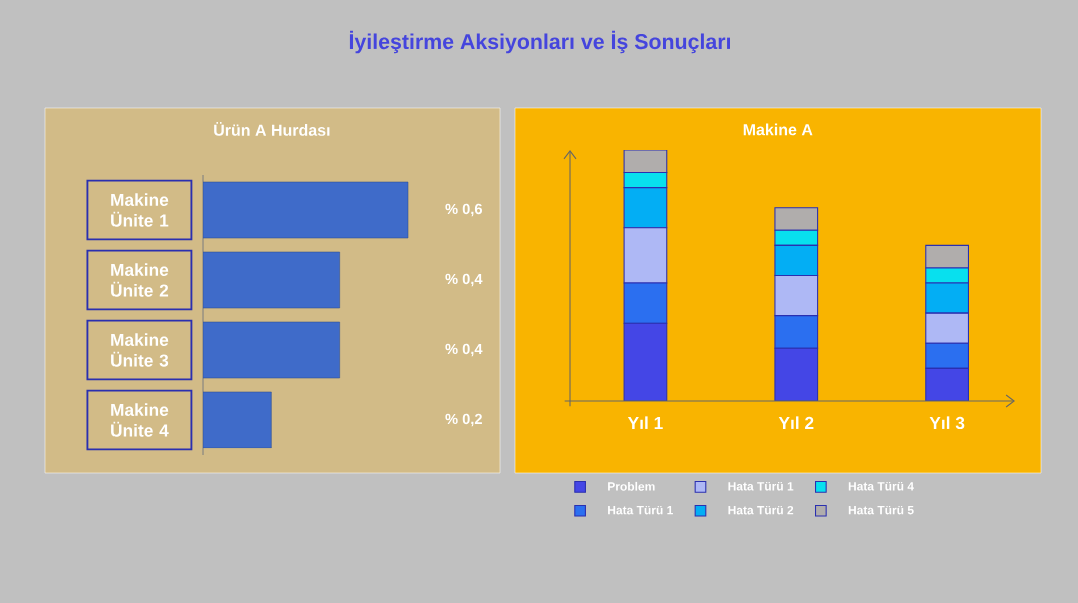  What do you see at coordinates (272, 129) in the screenshot?
I see `chart-title: Ürün A Hurdası` at bounding box center [272, 129].